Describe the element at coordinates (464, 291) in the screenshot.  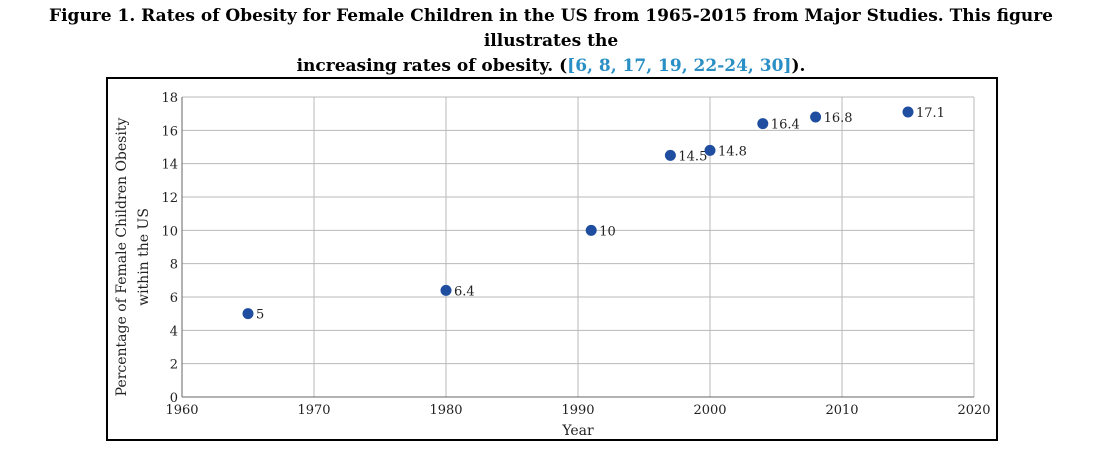
I see `data-label: 6.4` at that location.